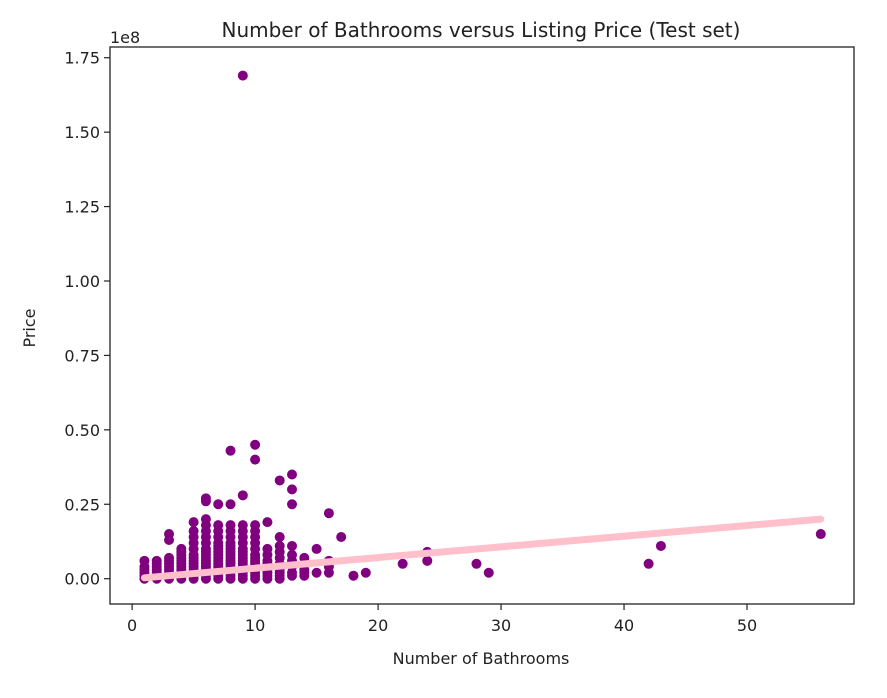 The image size is (887, 698). I want to click on y-tick-label: 1.00, so click(82, 281).